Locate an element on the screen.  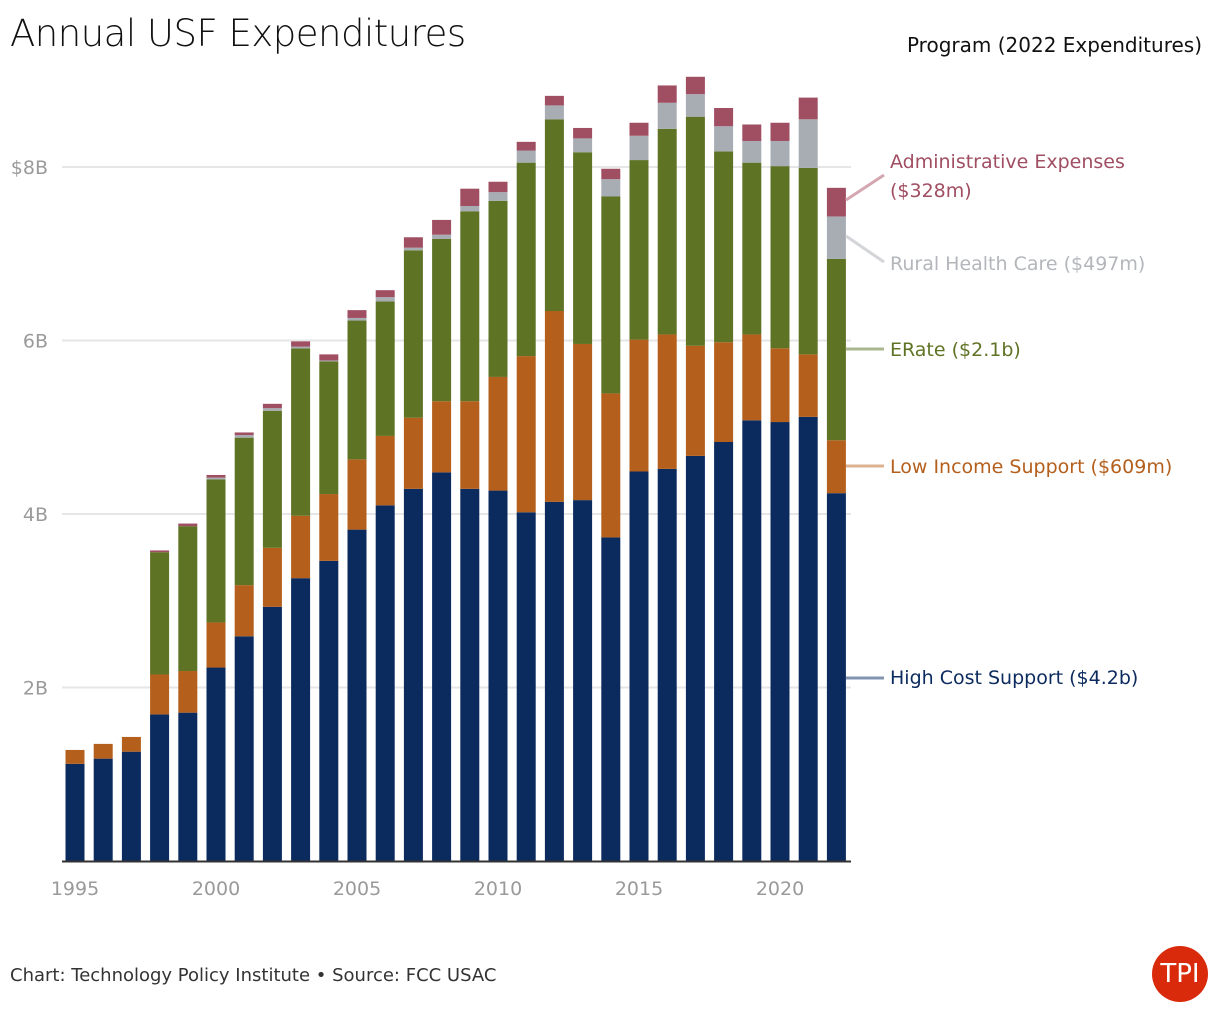
bar-segment-administrative-expenses-2002 is located at coordinates (272, 406).